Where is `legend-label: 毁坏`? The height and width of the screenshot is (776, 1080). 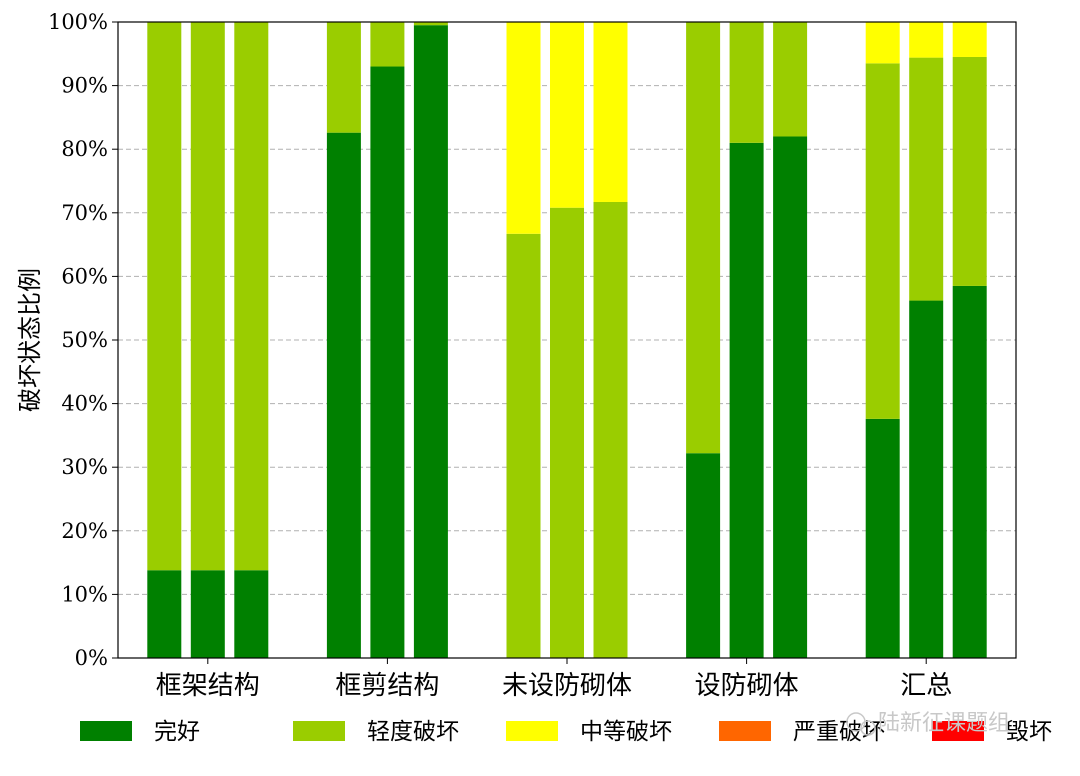 legend-label: 毁坏 is located at coordinates (1029, 732).